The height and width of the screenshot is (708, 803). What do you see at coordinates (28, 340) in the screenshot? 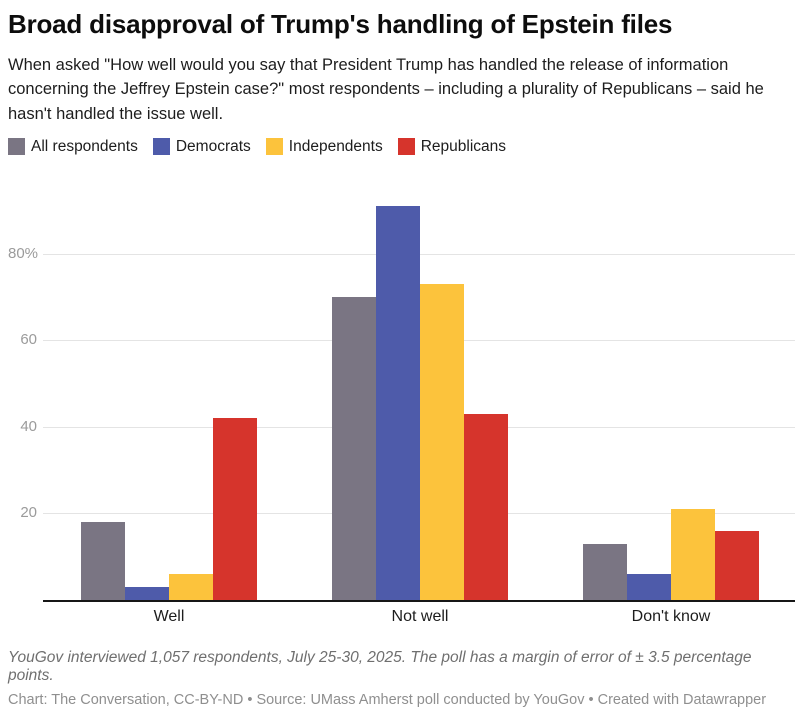
I see `y-axis-tick-label: 60` at bounding box center [28, 340].